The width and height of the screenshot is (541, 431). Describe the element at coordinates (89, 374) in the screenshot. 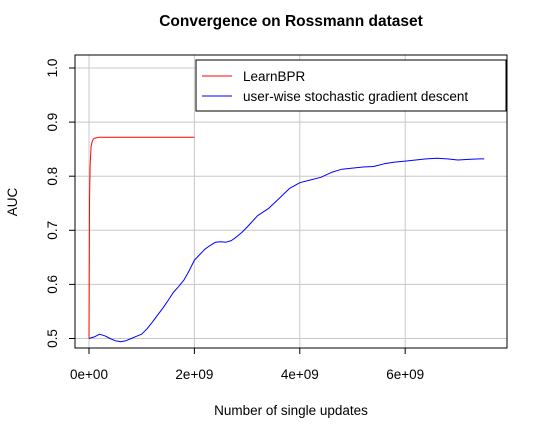

I see `x-tick-label: 0e+00` at that location.